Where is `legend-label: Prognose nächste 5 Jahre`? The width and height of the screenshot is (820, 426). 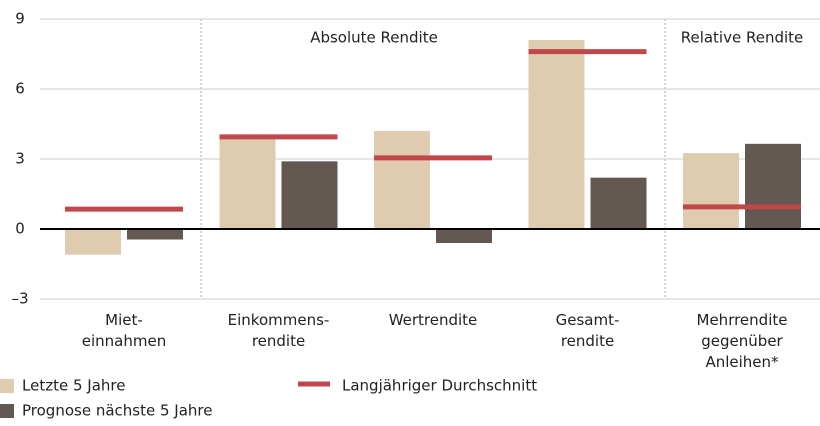
legend-label: Prognose nächste 5 Jahre is located at coordinates (117, 411).